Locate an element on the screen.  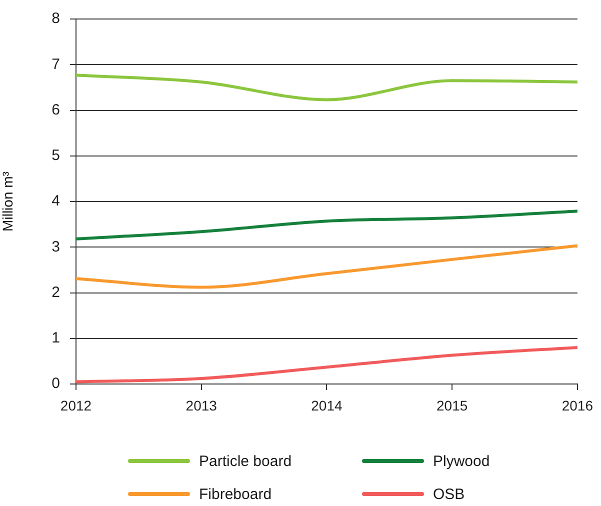
y-axis-title: Million m³ is located at coordinates (8, 201).